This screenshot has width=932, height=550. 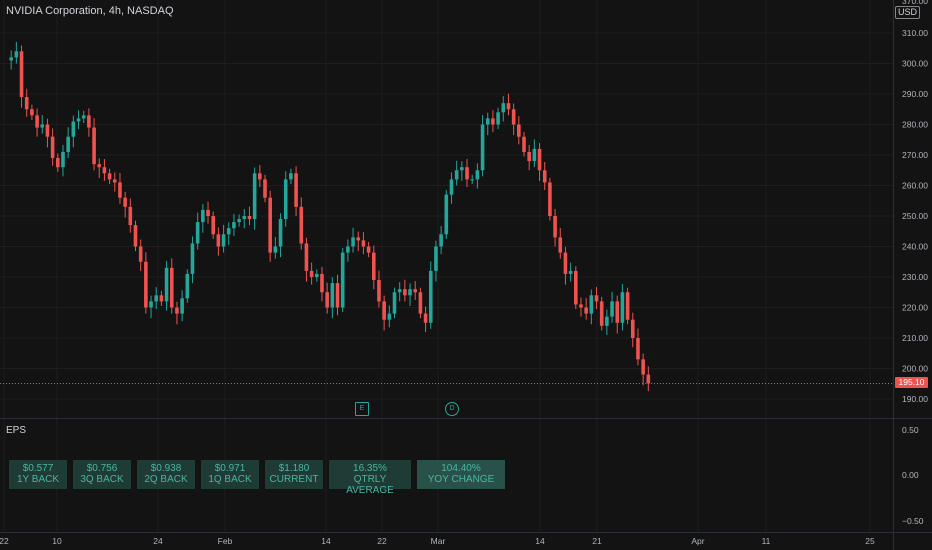 I want to click on dividend-event-icon: D, so click(x=452, y=409).